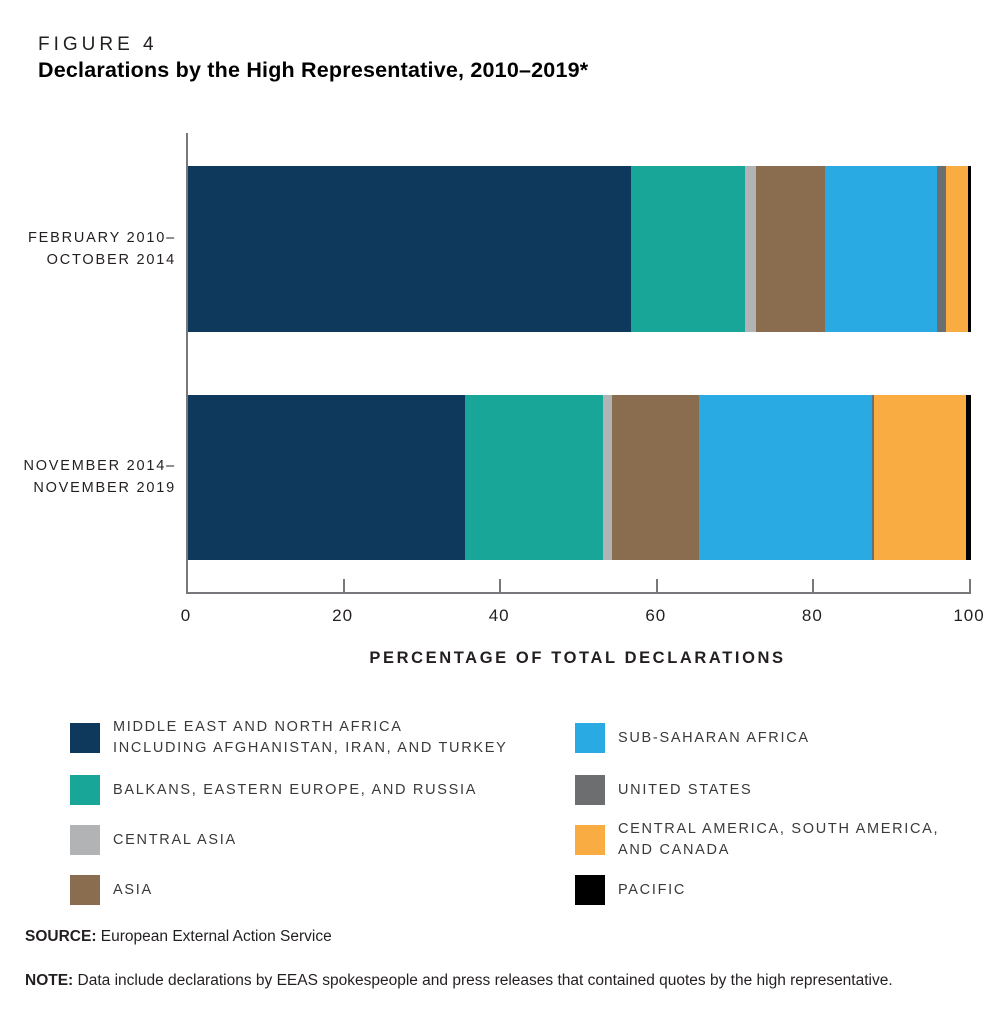 The height and width of the screenshot is (1012, 1000). What do you see at coordinates (652, 889) in the screenshot?
I see `legend-label: PACIFIC` at bounding box center [652, 889].